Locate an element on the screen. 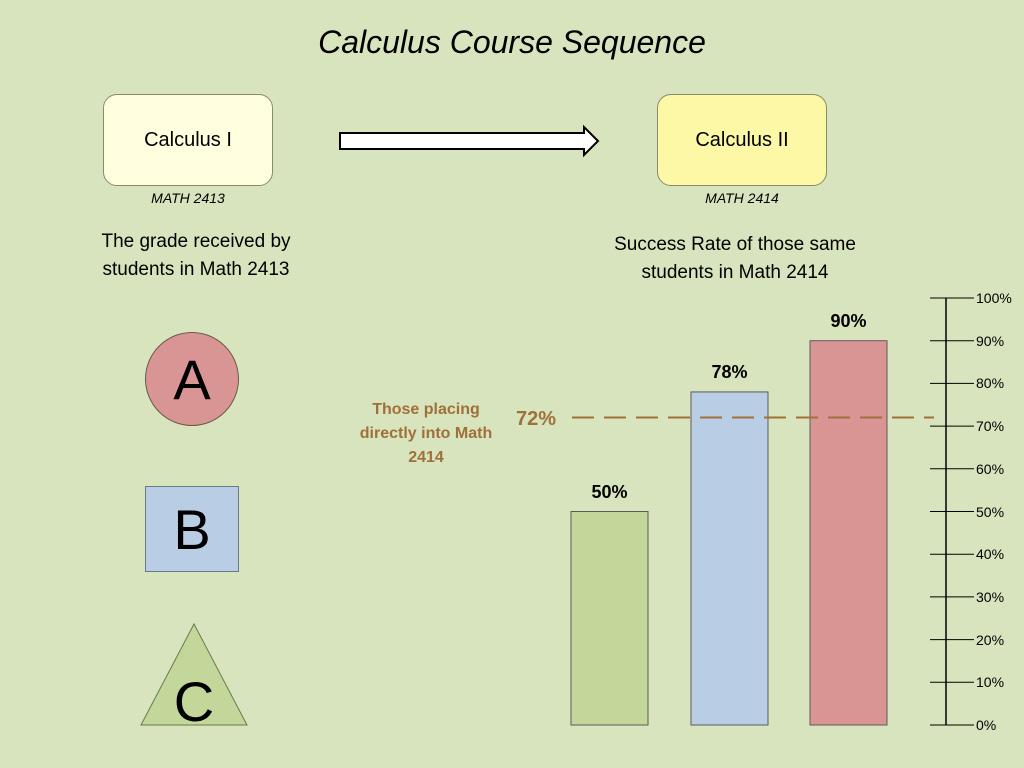 This screenshot has width=1024, height=768. y-tick-label: 60% is located at coordinates (990, 468).